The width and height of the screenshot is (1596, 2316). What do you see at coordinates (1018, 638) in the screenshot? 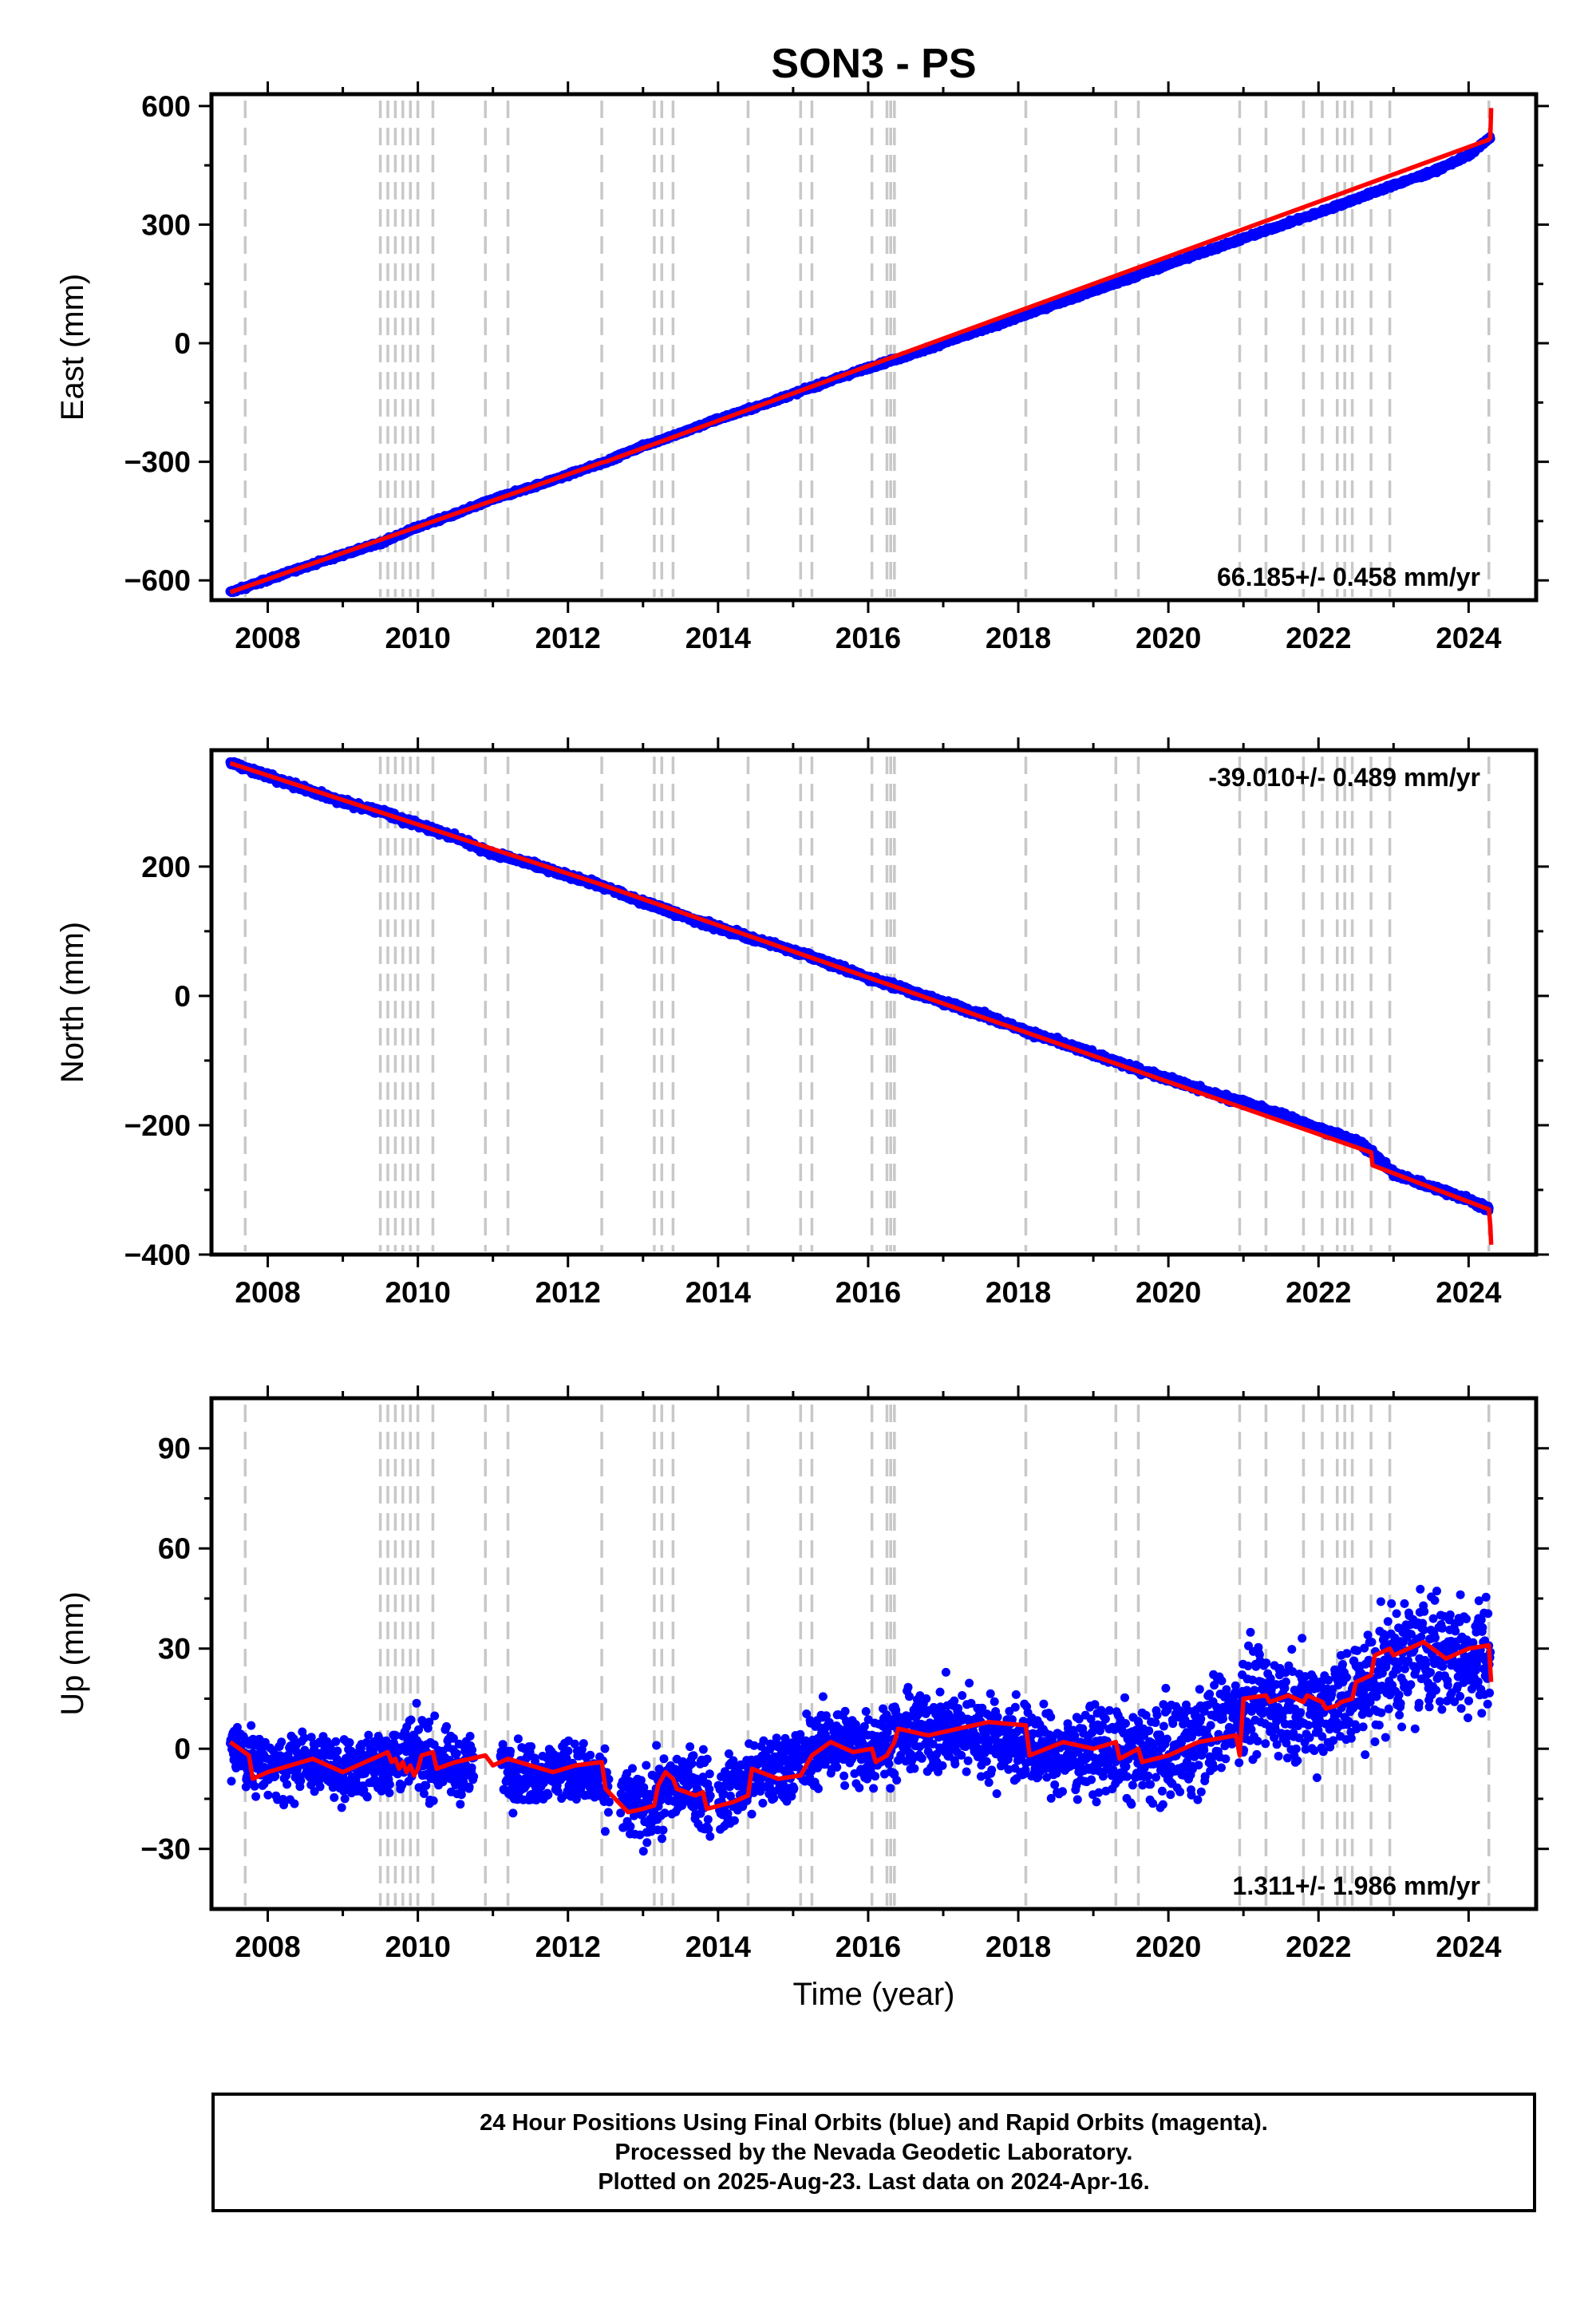
I see `x-tick-label: 2018` at bounding box center [1018, 638].